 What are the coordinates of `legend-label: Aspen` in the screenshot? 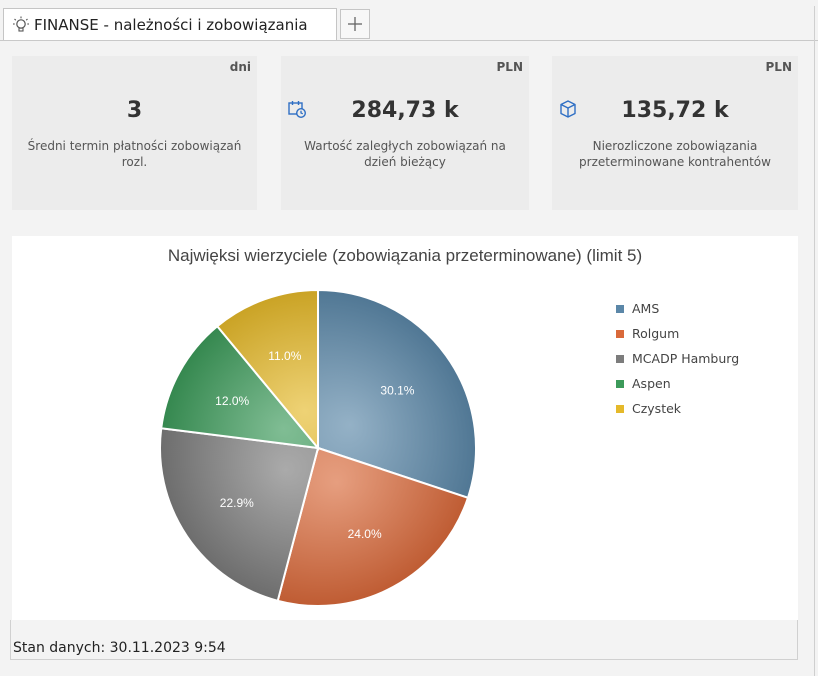 It's located at (651, 383).